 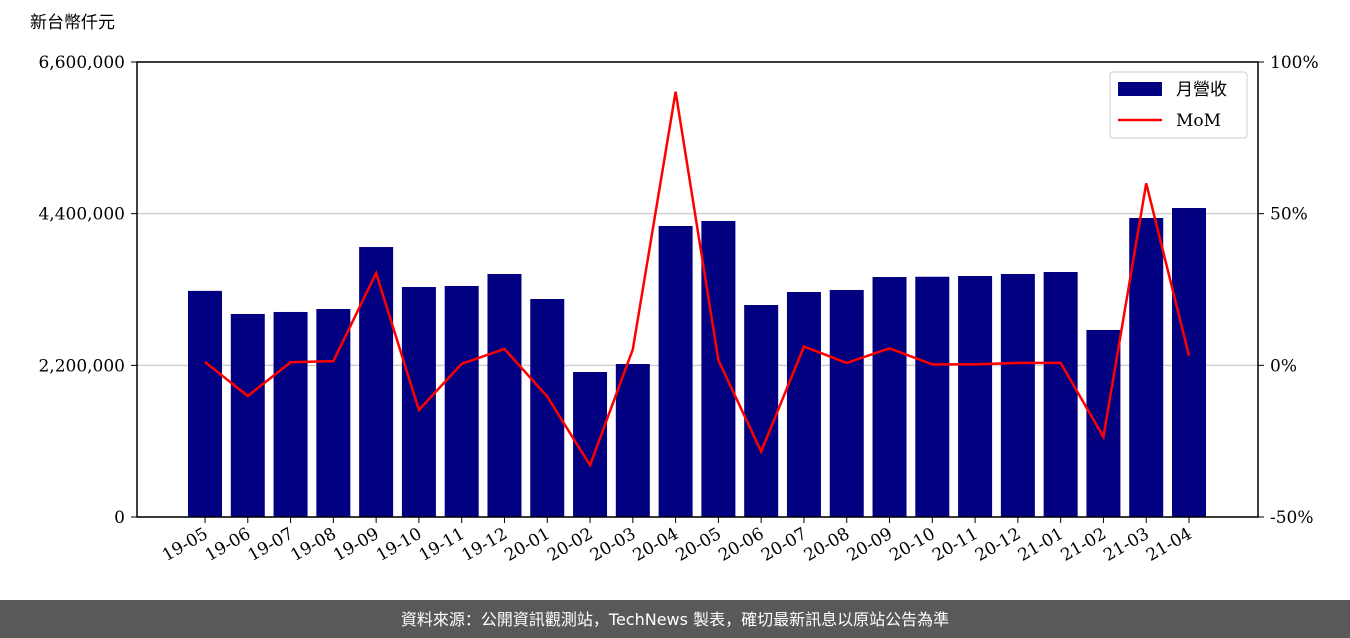 What do you see at coordinates (1201, 90) in the screenshot?
I see `legend-label: 月營收` at bounding box center [1201, 90].